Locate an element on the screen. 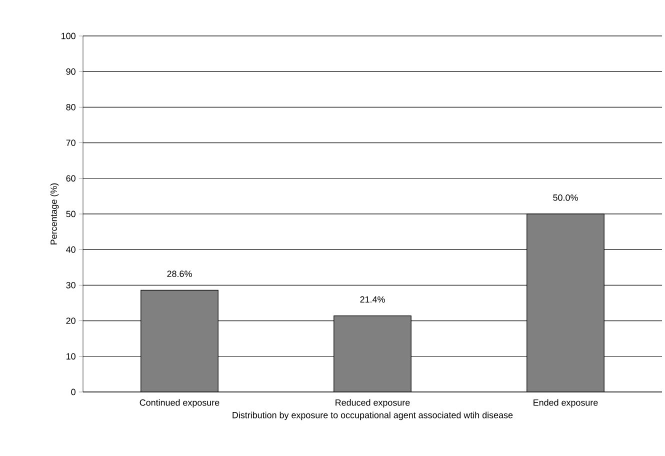 This screenshot has height=456, width=665. x-tick-label: Continued exposure is located at coordinates (180, 403).